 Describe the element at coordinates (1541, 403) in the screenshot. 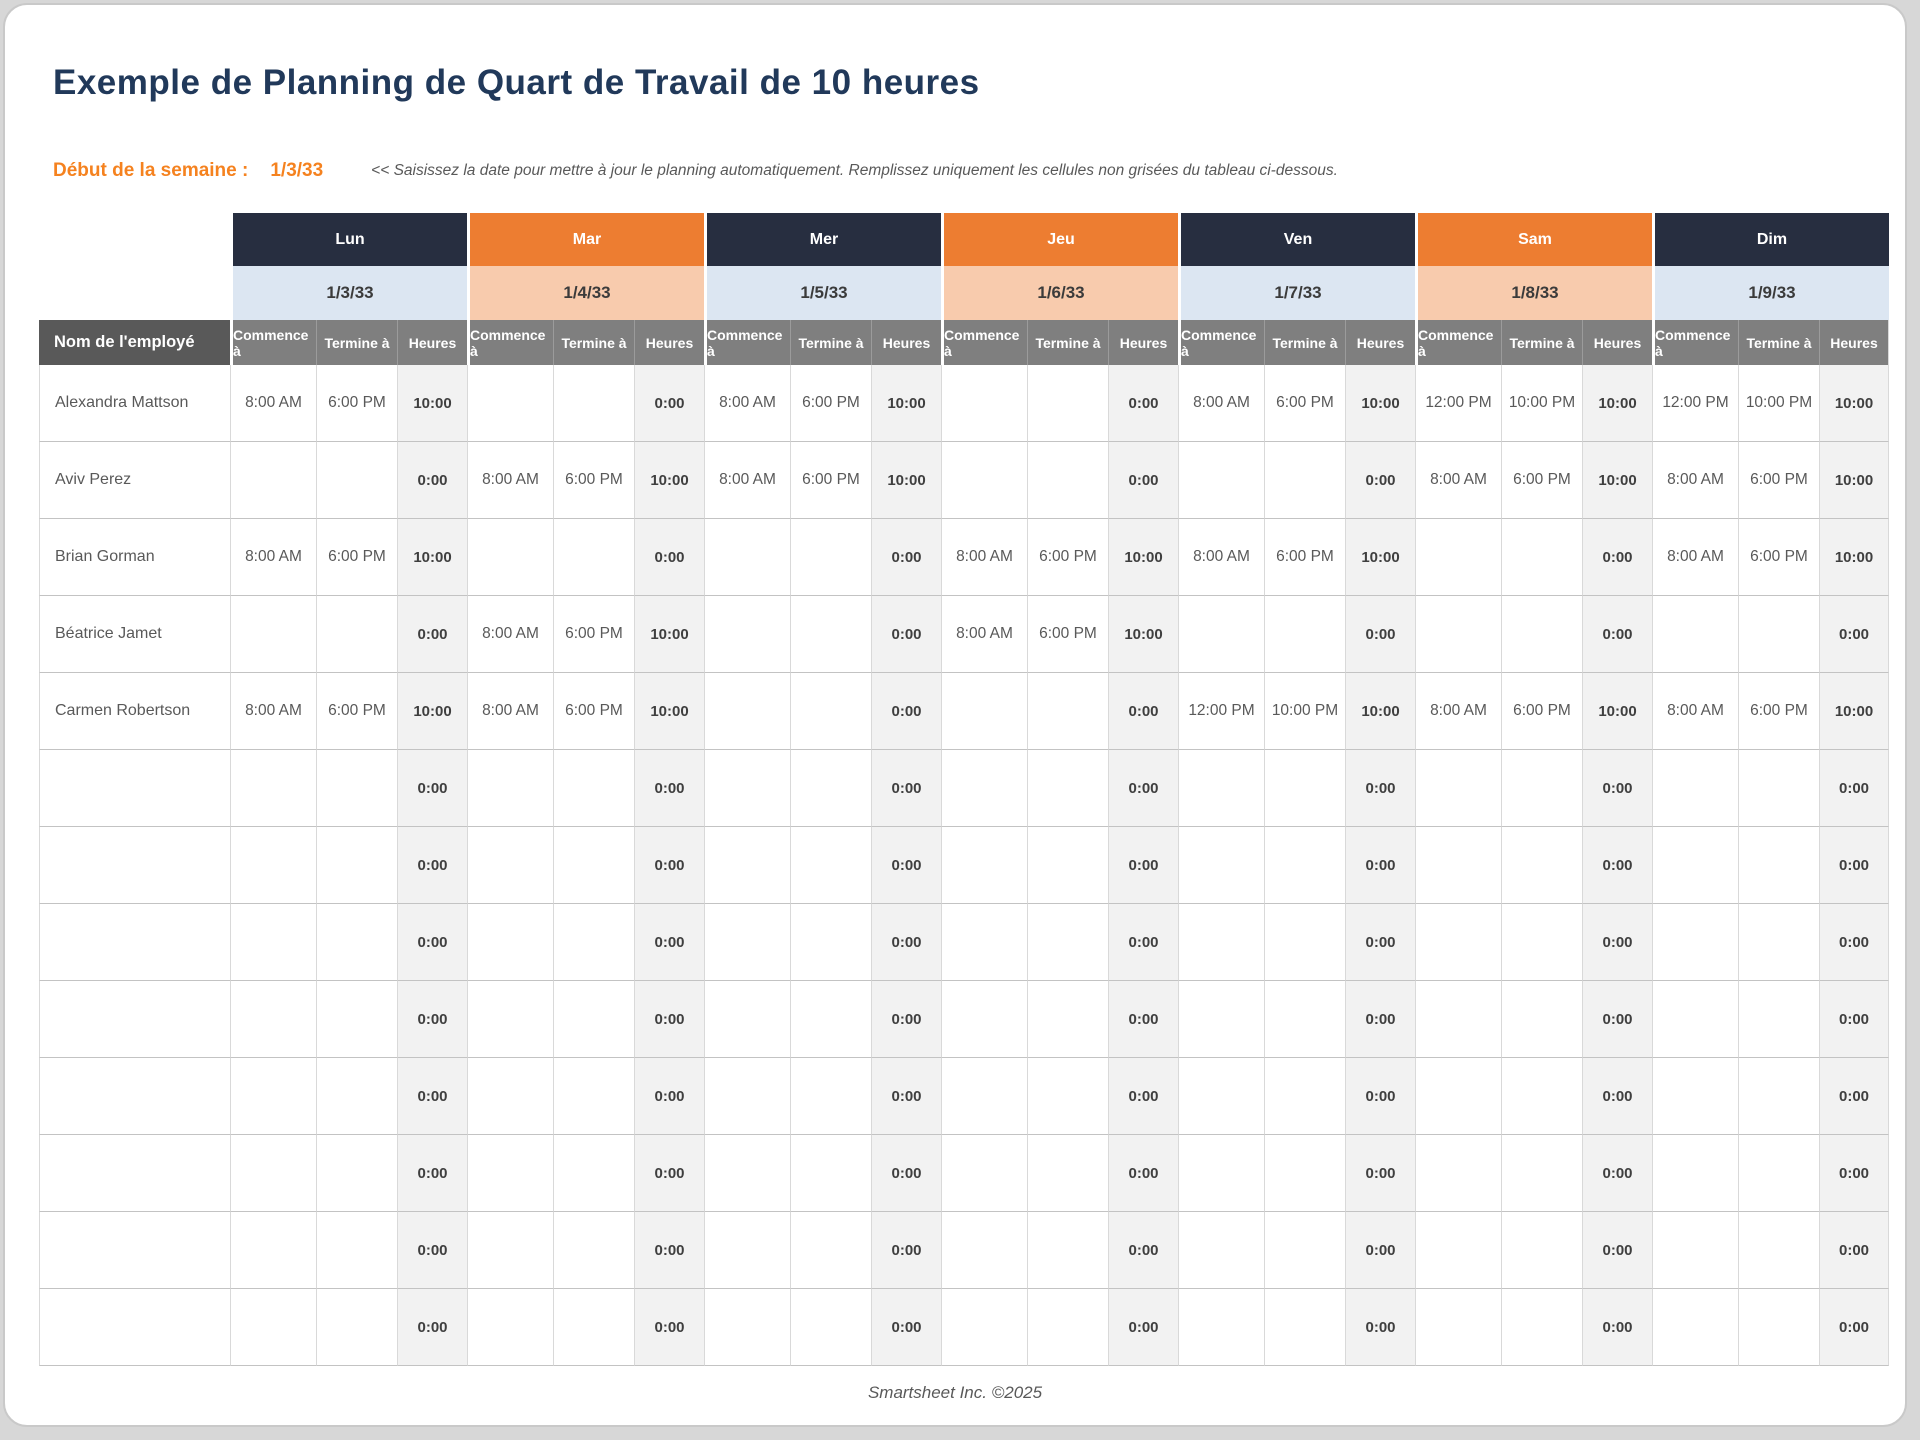

I see `end-time-cell: 10:00 PM` at that location.